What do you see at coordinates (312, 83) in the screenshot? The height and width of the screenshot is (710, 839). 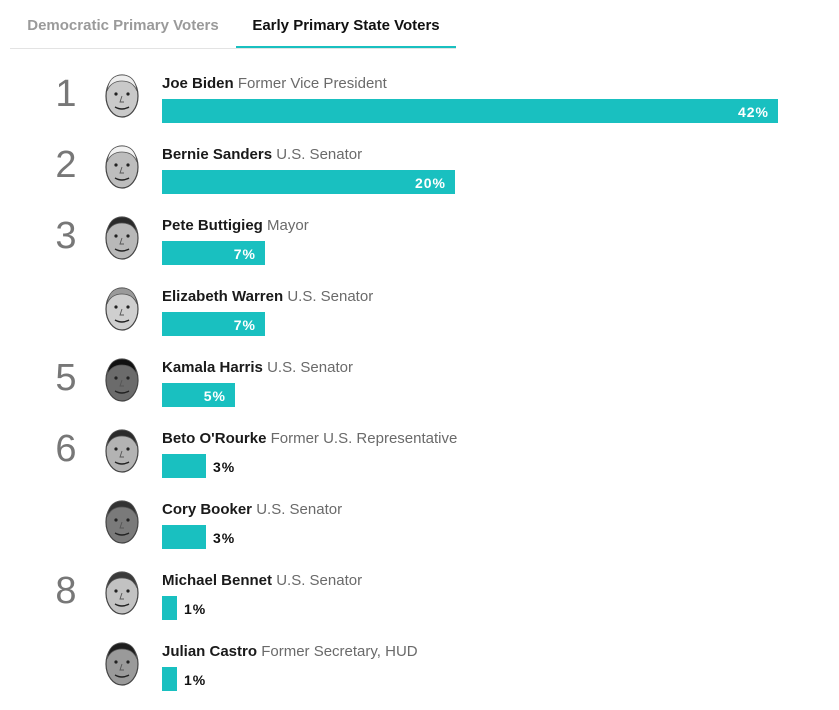 I see `candidate-title: Former Vice President` at bounding box center [312, 83].